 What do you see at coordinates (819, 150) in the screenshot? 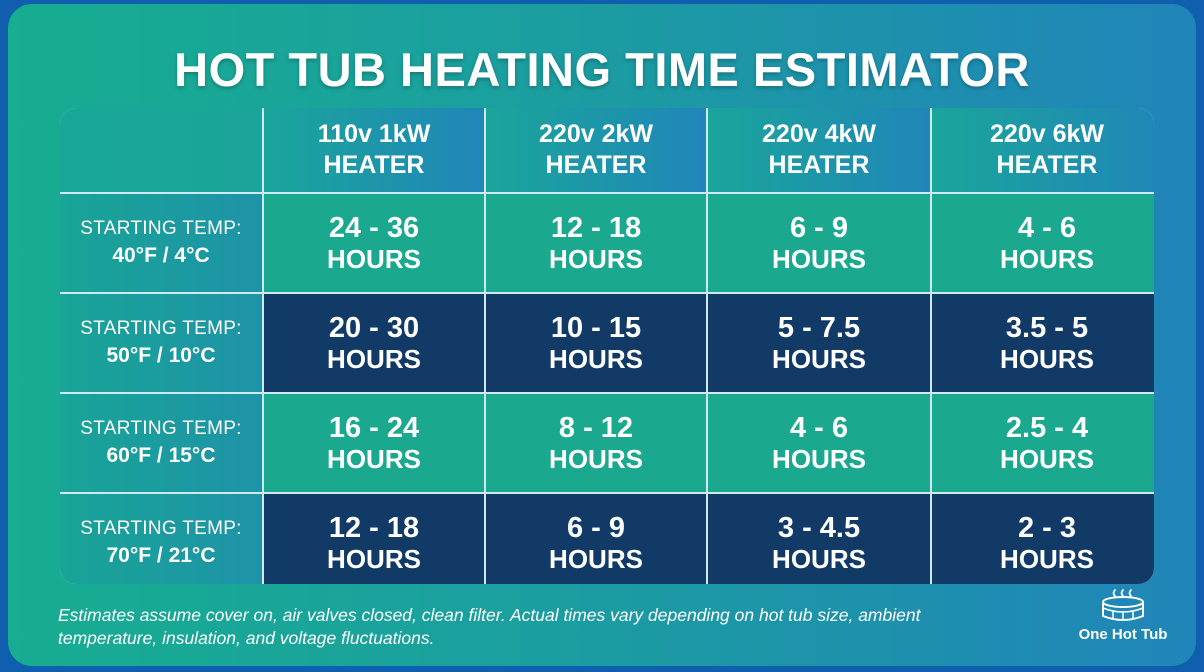
I see `column-header-220v-4kw: 220v 4kW HEATER` at bounding box center [819, 150].